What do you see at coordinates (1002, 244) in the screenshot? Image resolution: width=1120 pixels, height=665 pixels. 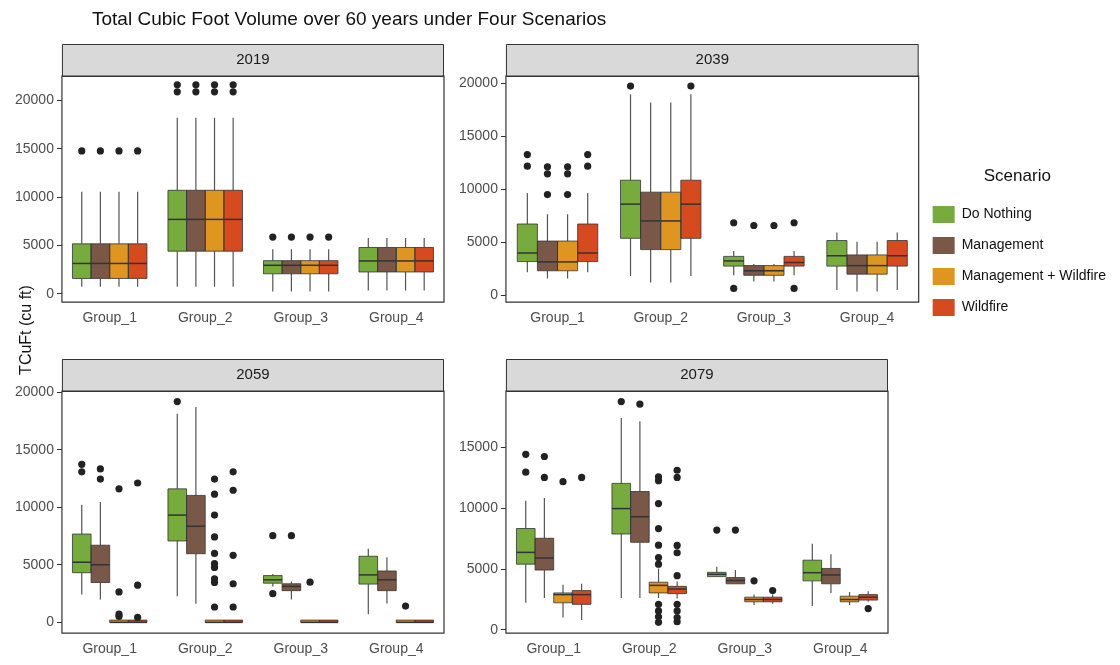 I see `legend-label: Management` at bounding box center [1002, 244].